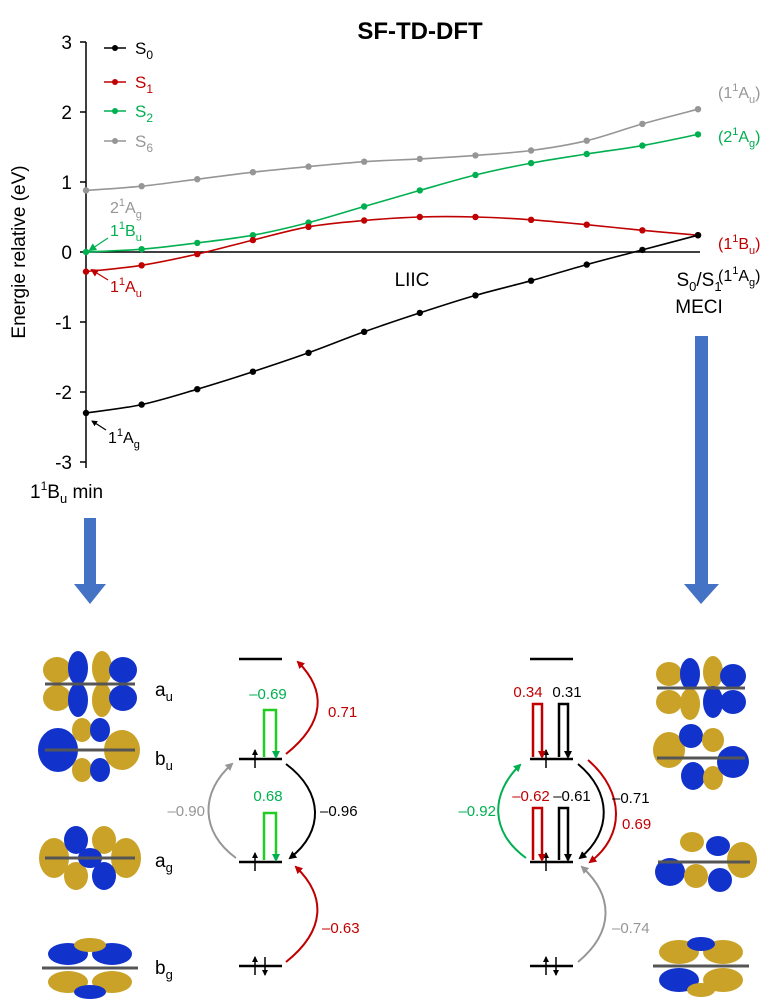  Describe the element at coordinates (572, 796) in the screenshot. I see `right-coef-ag-bu-black: –0.61` at that location.